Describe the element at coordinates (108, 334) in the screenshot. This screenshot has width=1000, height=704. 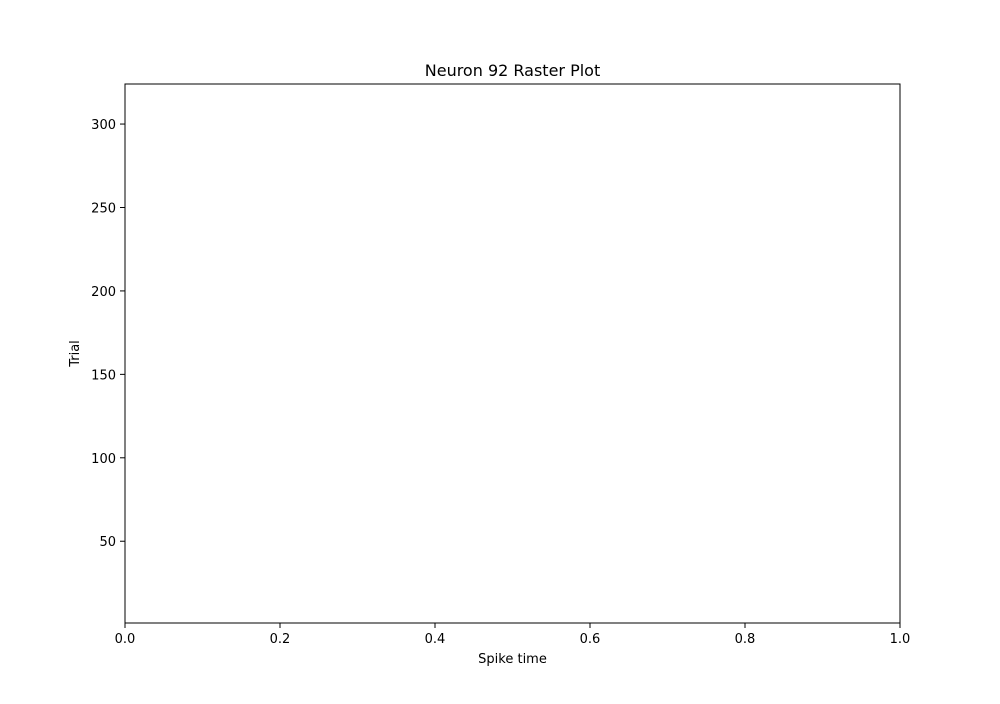
I see `y-axis-ticks: 50 100 150 200 250 300` at that location.